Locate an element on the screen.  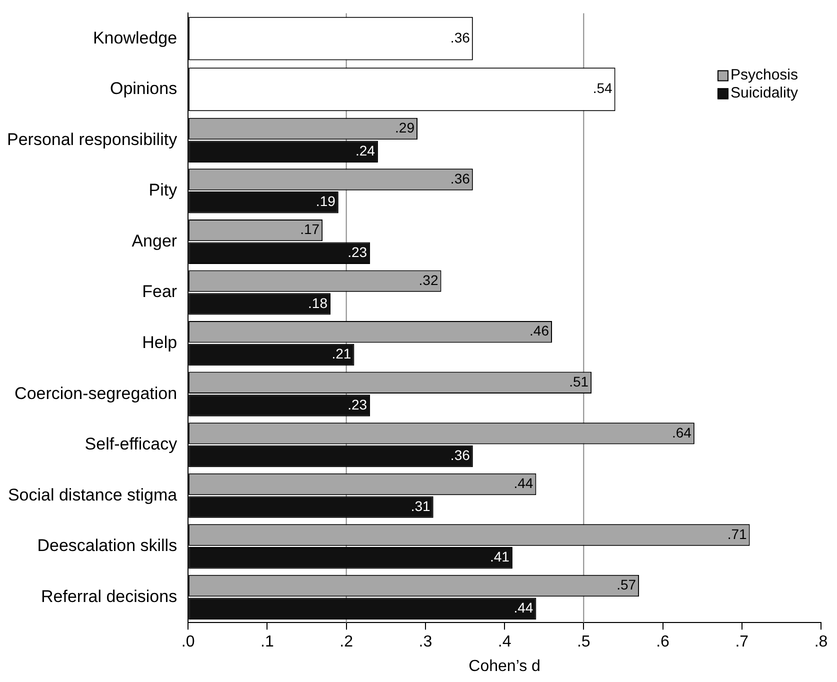
x-tick-label: .8 is located at coordinates (821, 642).